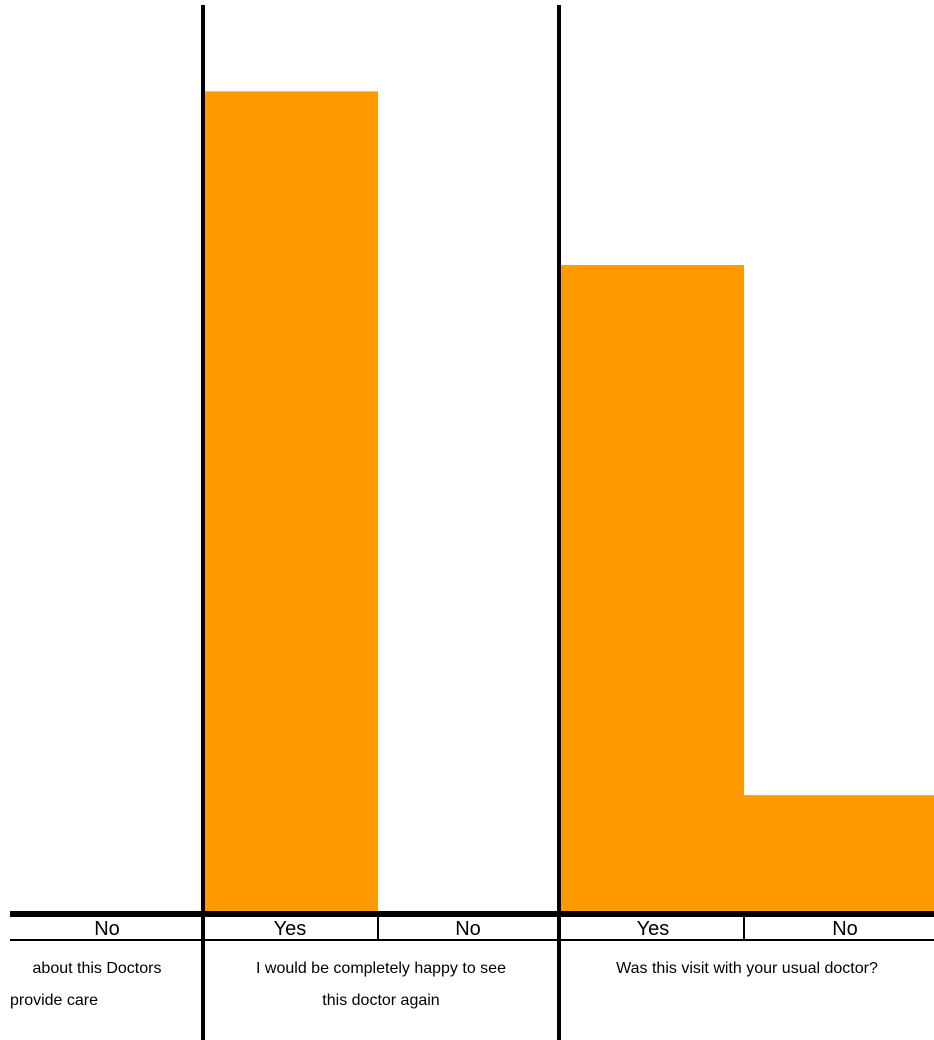 The height and width of the screenshot is (1040, 934). Describe the element at coordinates (652, 589) in the screenshot. I see `bar-4-yes` at that location.